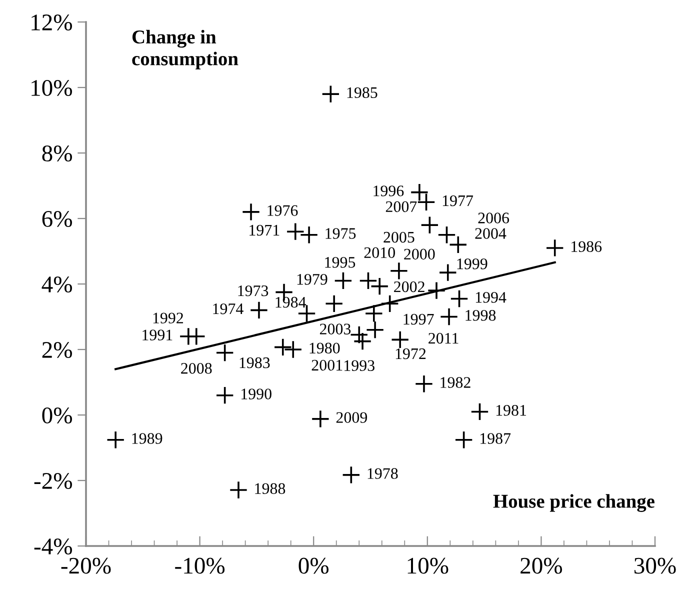 This screenshot has height=596, width=682. Describe the element at coordinates (147, 438) in the screenshot. I see `annotation: 1989` at that location.